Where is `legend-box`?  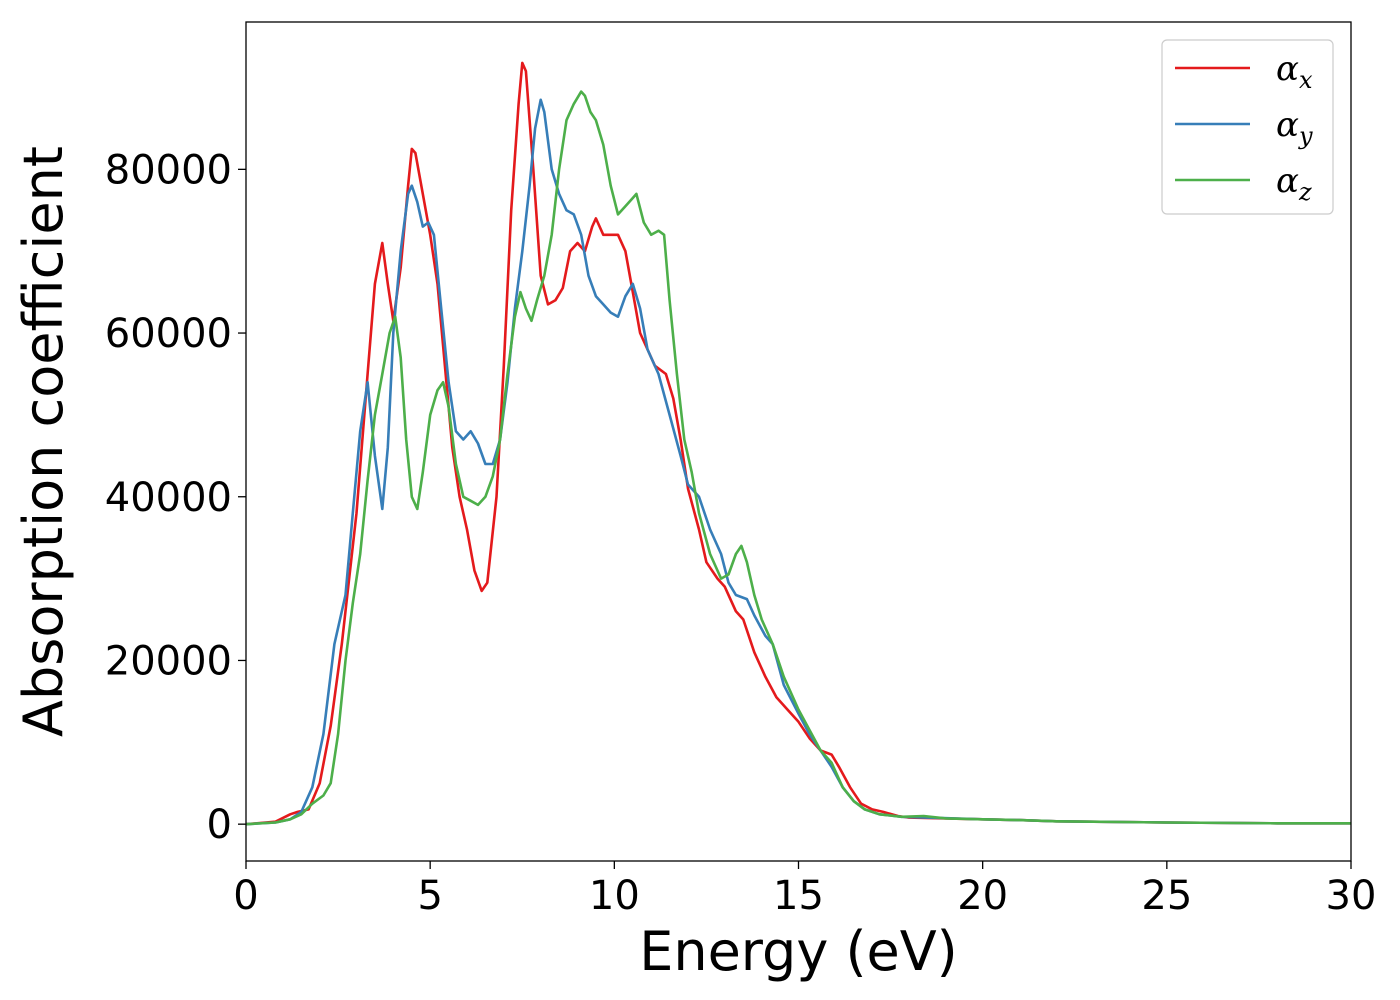 legend-box is located at coordinates (1247, 127).